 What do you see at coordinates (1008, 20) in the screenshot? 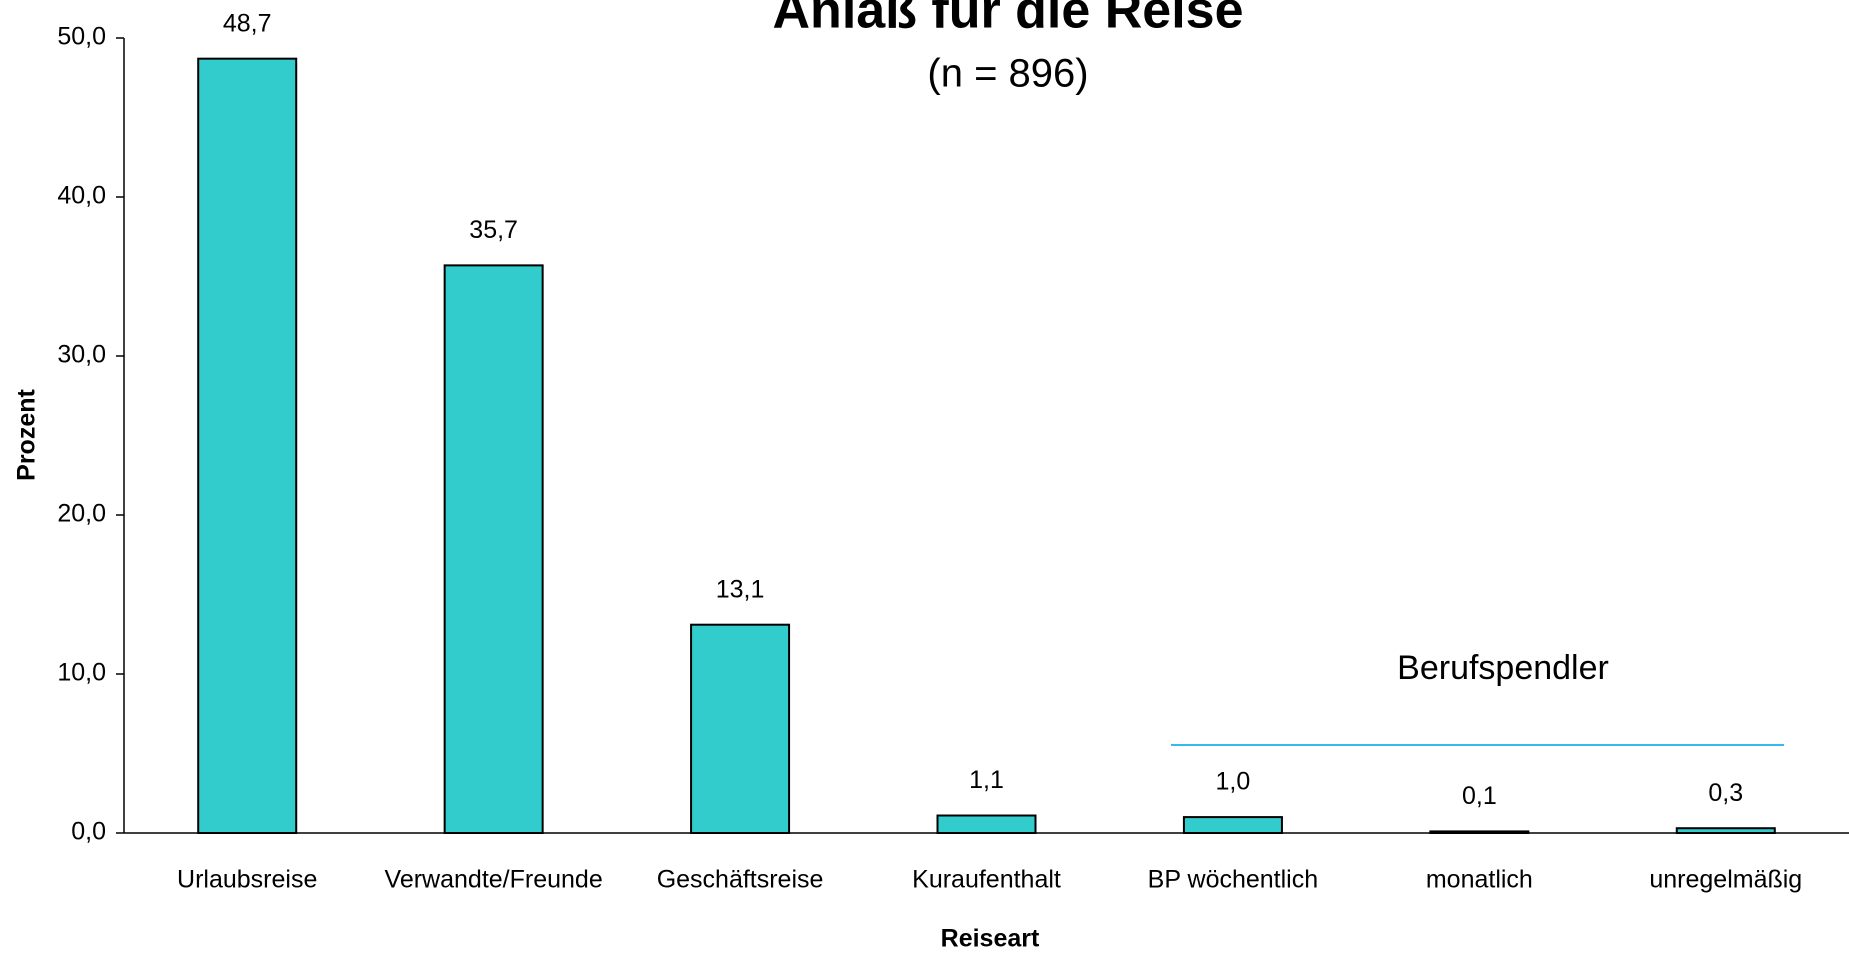
I see `chart-title: Anlaß für die Reise` at bounding box center [1008, 20].